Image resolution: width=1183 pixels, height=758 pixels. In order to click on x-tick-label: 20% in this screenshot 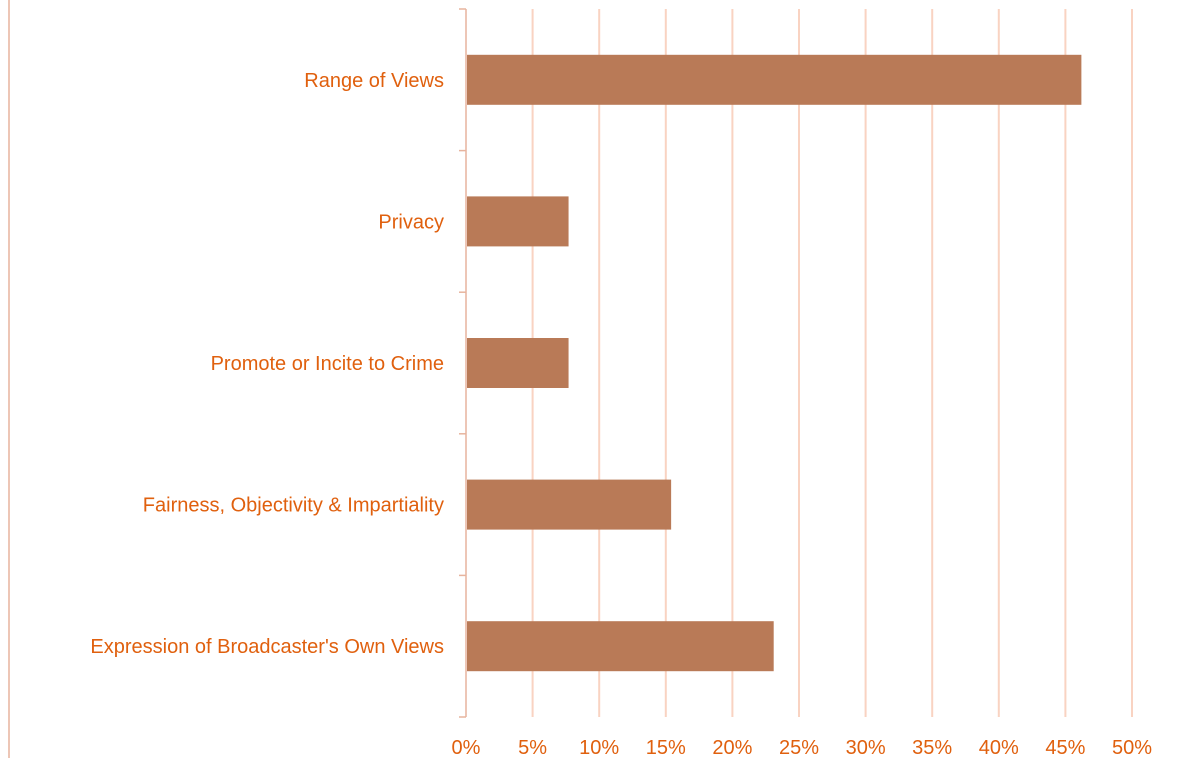, I will do `click(732, 747)`.